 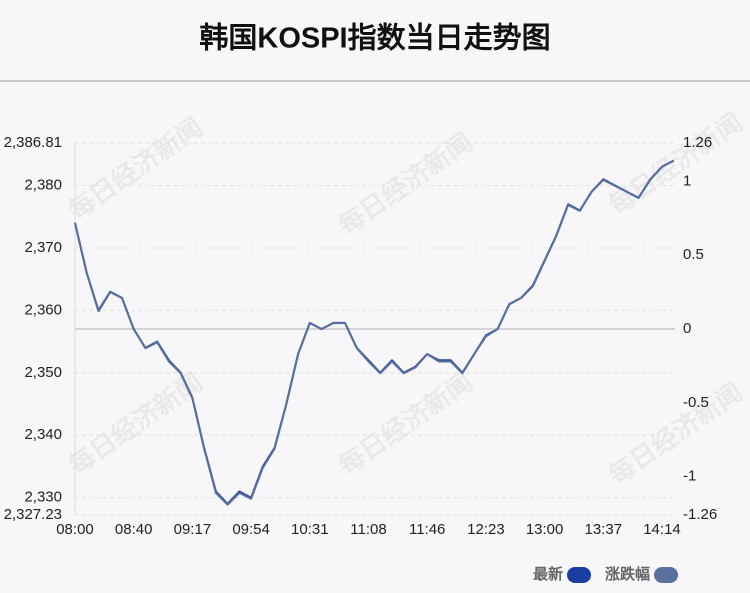 I want to click on x-tick-label: 11:46, so click(x=427, y=529).